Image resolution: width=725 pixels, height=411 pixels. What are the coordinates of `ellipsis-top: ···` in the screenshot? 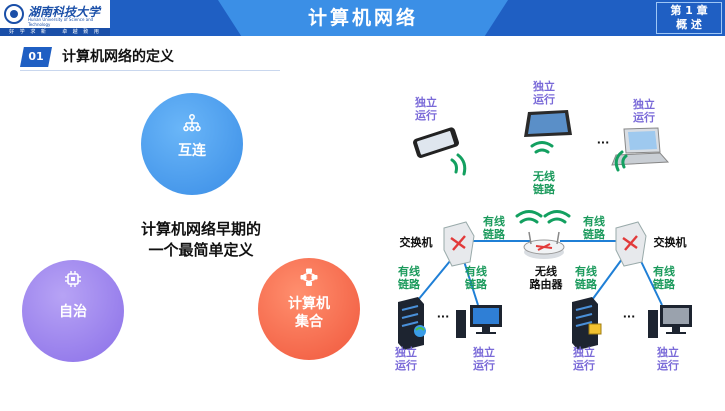 It's located at (603, 142).